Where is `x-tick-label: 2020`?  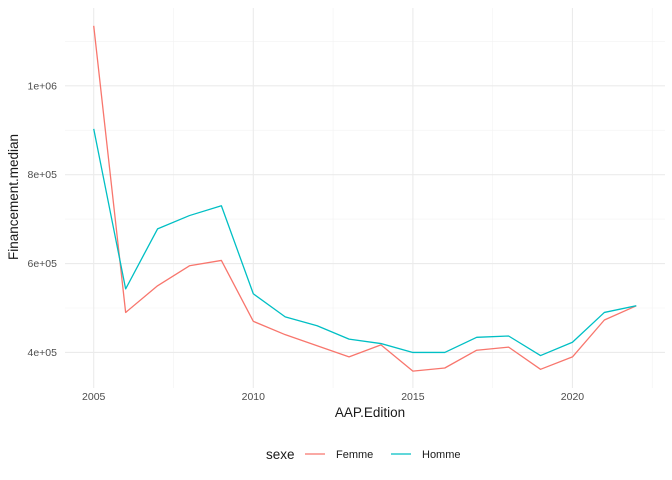 x-tick-label: 2020 is located at coordinates (573, 397).